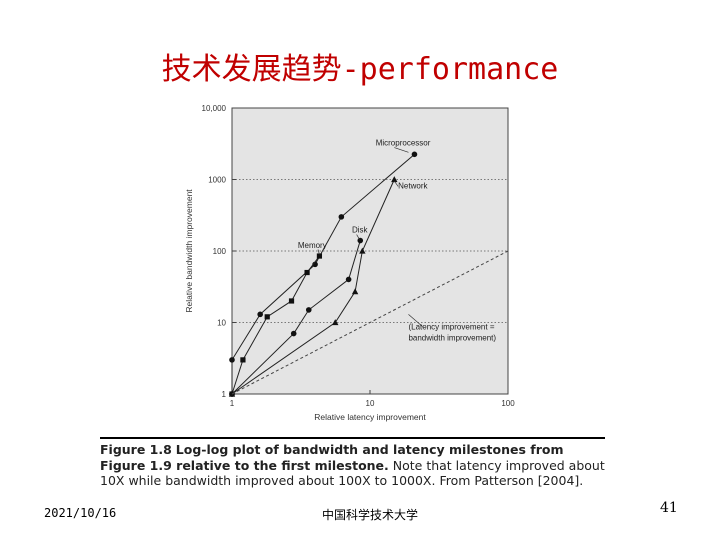 Image resolution: width=720 pixels, height=540 pixels. I want to click on caption-label: Figure 1.8, so click(136, 449).